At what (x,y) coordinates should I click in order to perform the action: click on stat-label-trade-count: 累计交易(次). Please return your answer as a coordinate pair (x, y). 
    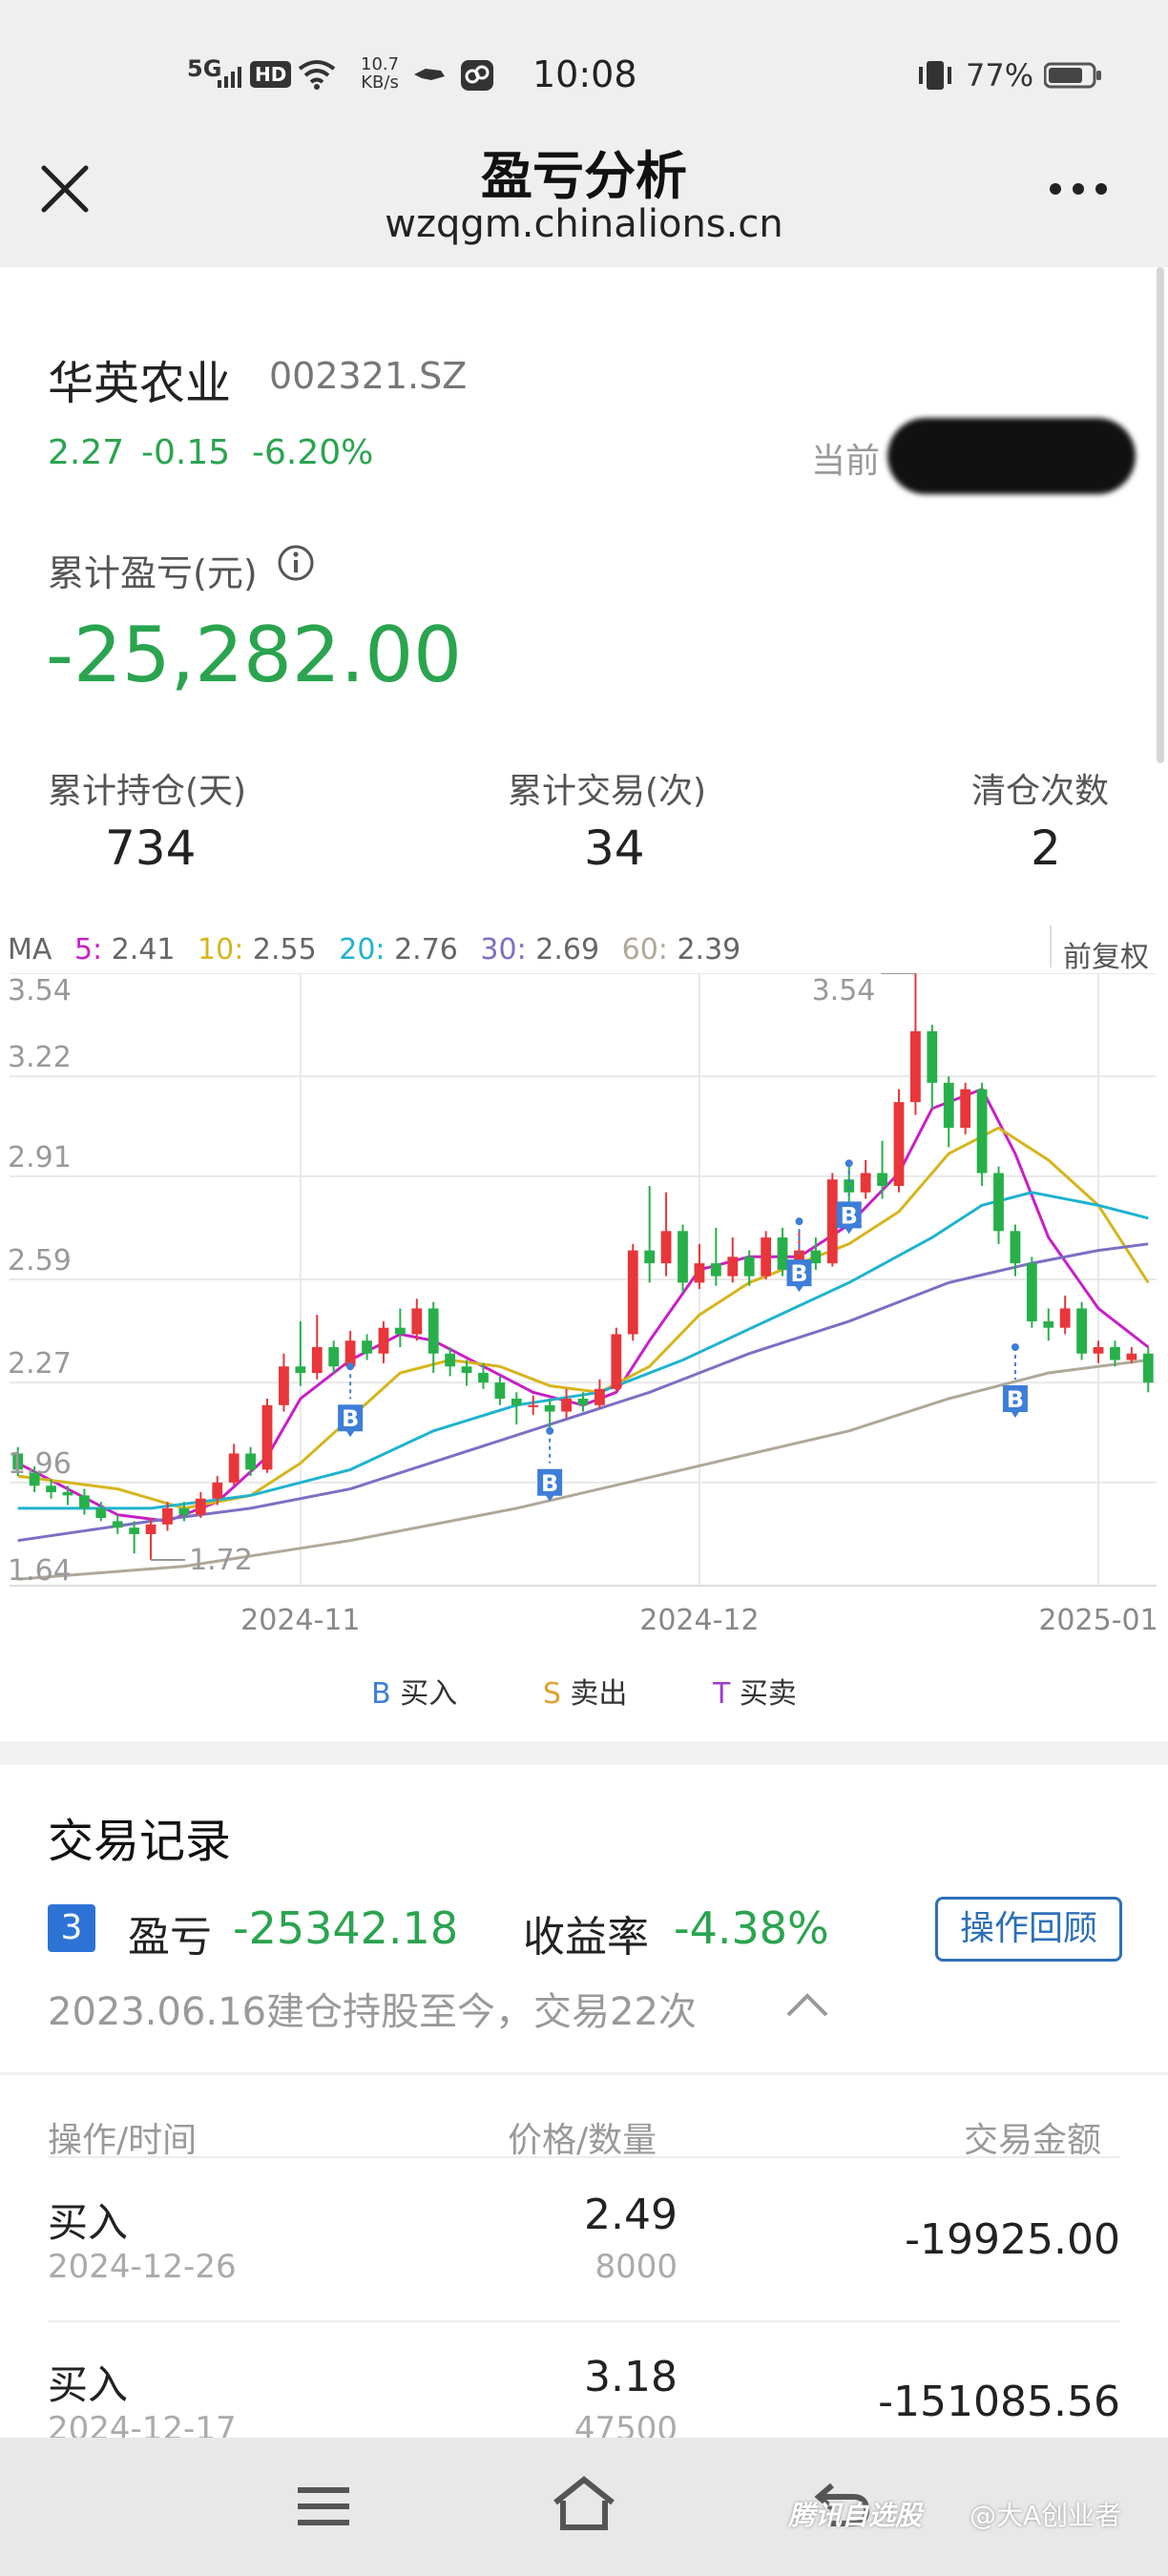
    Looking at the image, I should click on (607, 791).